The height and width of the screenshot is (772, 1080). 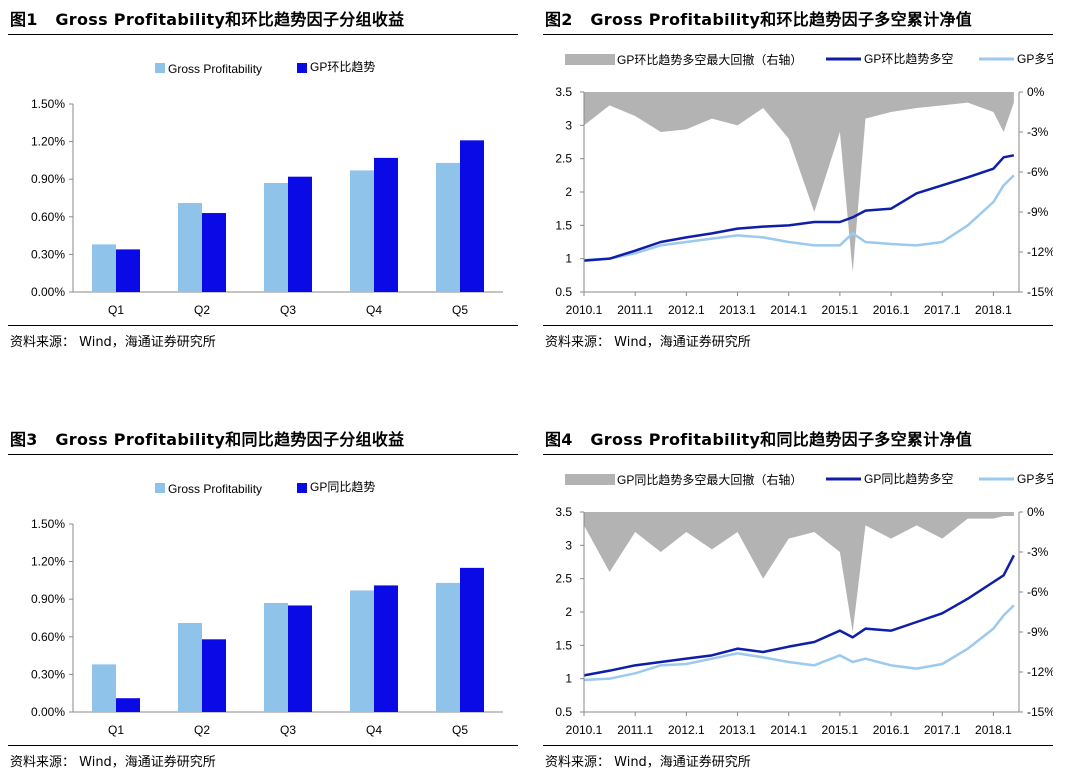 What do you see at coordinates (709, 479) in the screenshot?
I see `legend-label-drawdown: GP同比趋势多空最大回撤（右轴）` at bounding box center [709, 479].